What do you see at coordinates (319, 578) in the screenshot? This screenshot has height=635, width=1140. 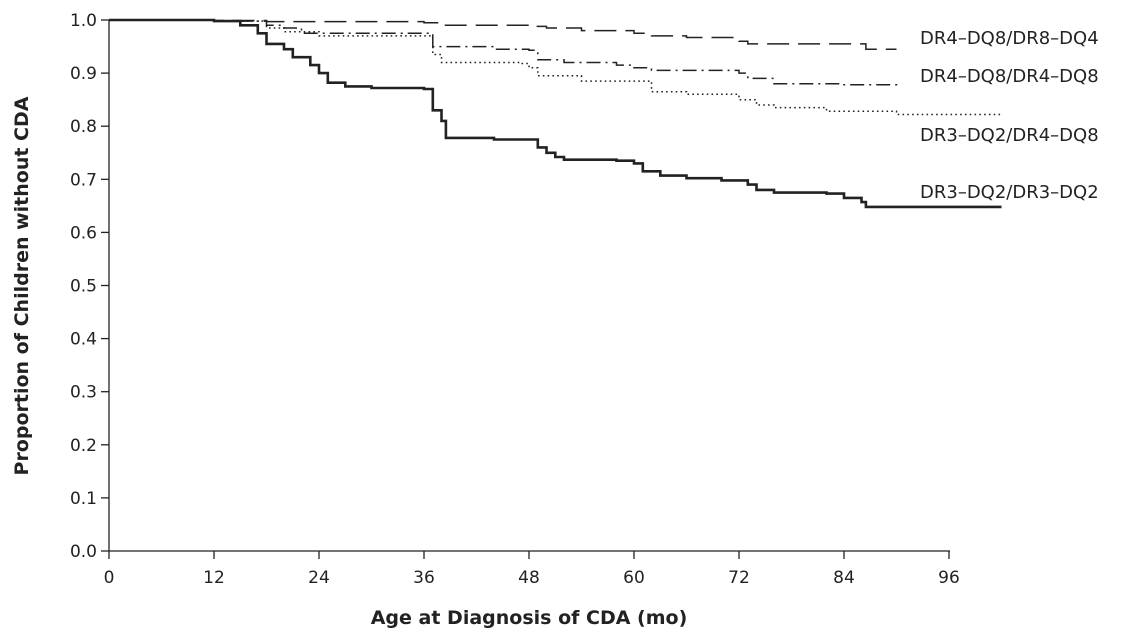 I see `x-tick-label: 24` at bounding box center [319, 578].